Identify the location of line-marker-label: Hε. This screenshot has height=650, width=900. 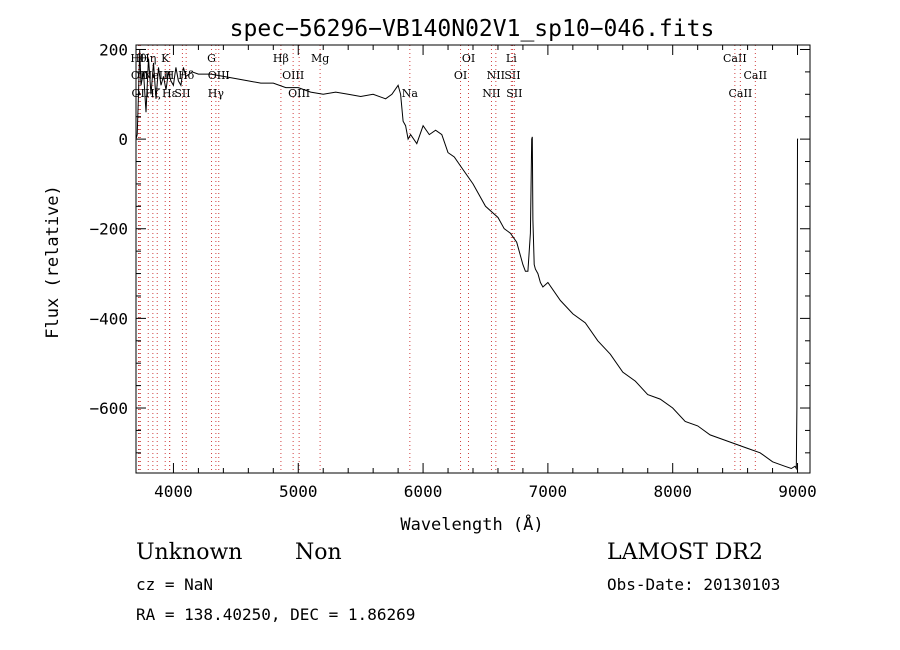
(170, 93).